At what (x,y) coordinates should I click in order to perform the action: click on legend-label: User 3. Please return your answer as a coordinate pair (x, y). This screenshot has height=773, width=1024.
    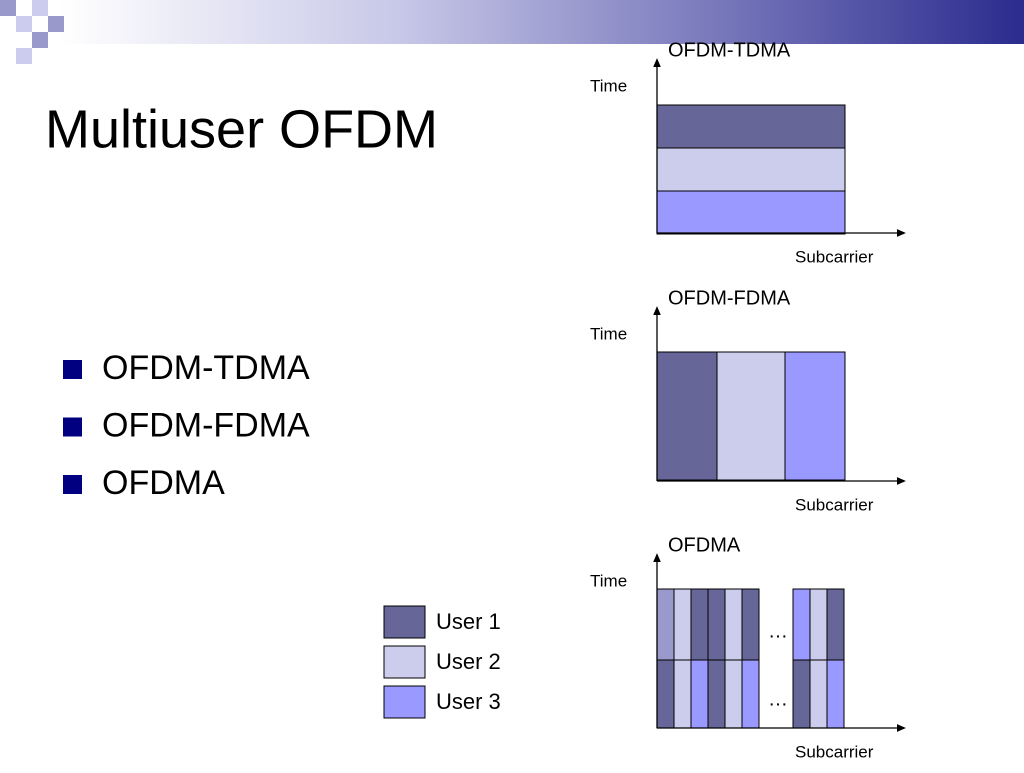
    Looking at the image, I should click on (468, 701).